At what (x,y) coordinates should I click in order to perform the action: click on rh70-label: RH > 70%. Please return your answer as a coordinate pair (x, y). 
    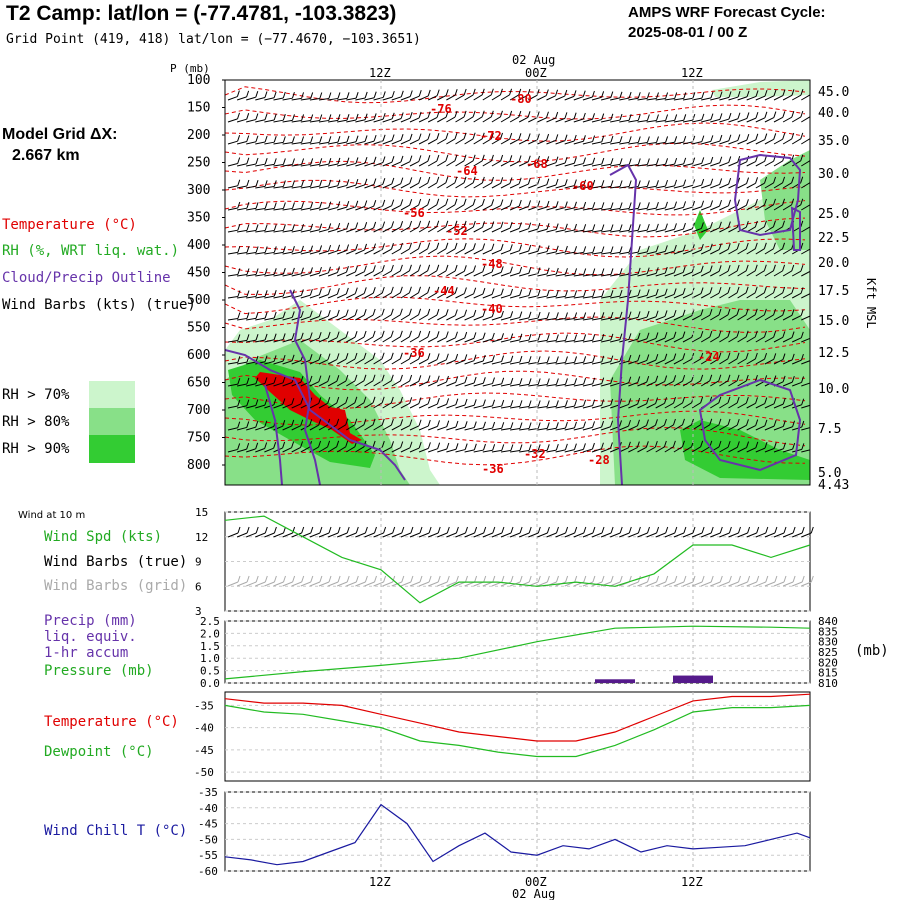
    Looking at the image, I should click on (36, 395).